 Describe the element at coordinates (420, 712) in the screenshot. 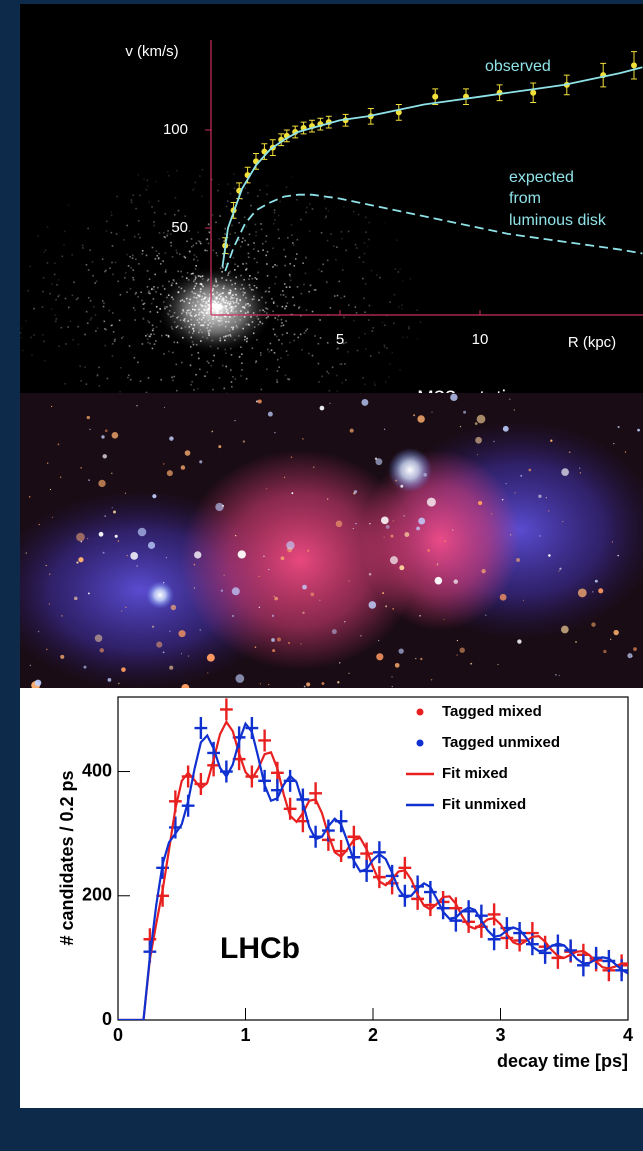

I see `legend-swatch` at that location.